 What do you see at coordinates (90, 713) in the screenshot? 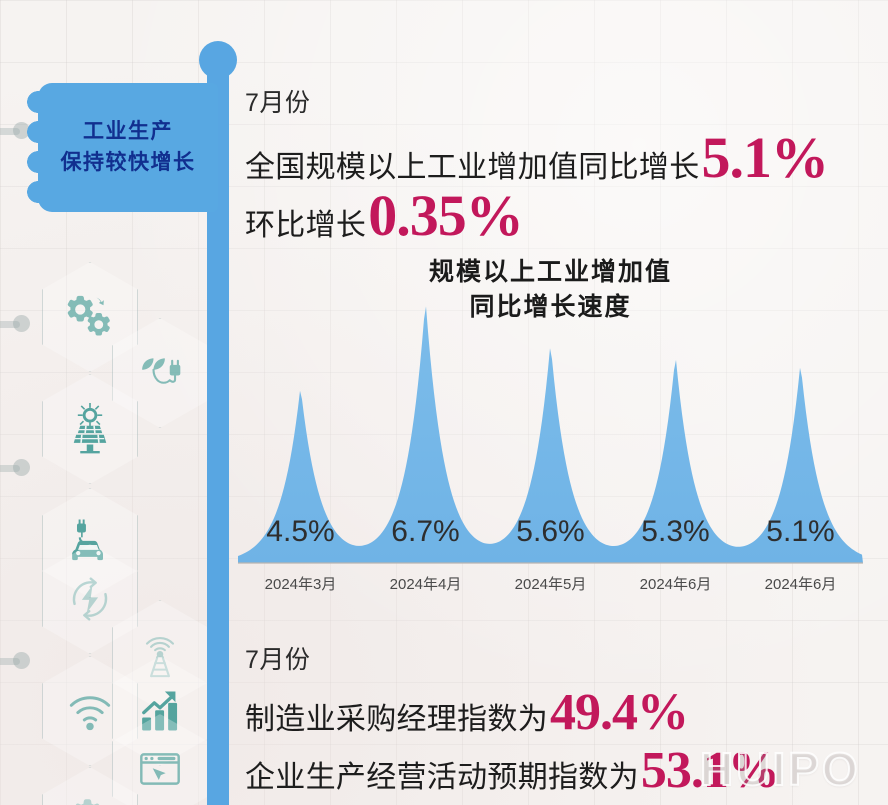
I see `wifi-icon` at bounding box center [90, 713].